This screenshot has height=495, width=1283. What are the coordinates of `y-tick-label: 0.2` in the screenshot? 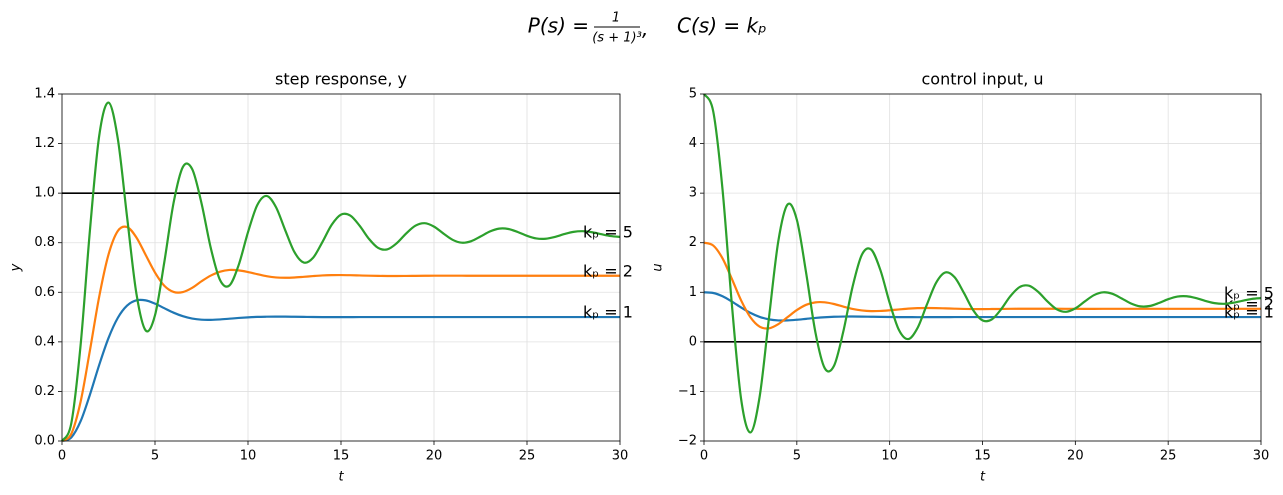 It's located at (44, 391).